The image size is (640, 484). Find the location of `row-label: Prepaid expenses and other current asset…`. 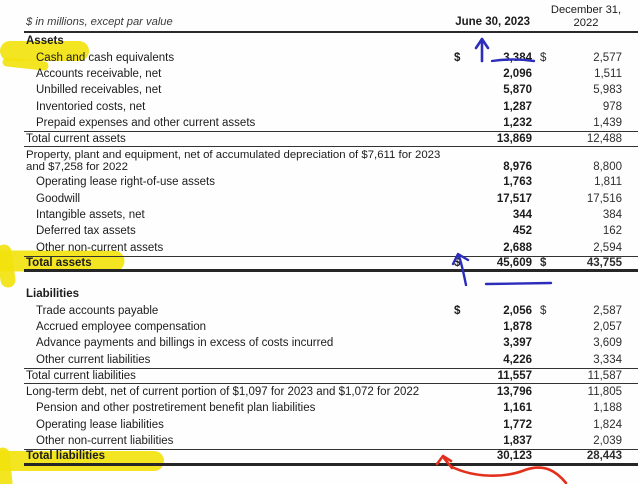

row-label: Prepaid expenses and other current asset… is located at coordinates (146, 122).